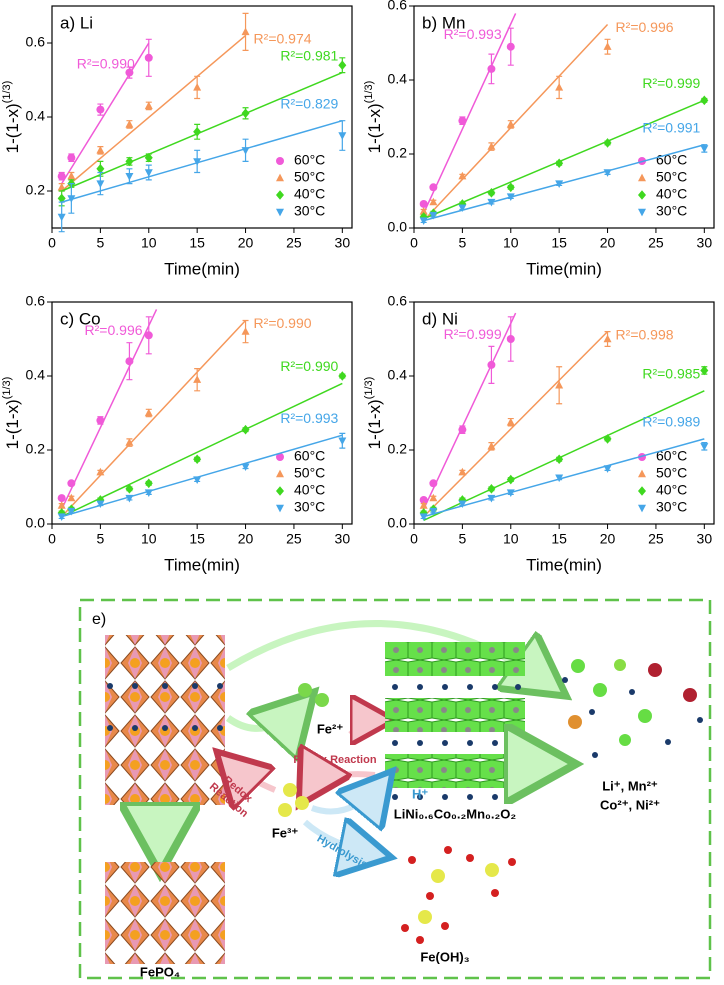 The height and width of the screenshot is (985, 724). Describe the element at coordinates (632, 708) in the screenshot. I see `leached-ions` at that location.